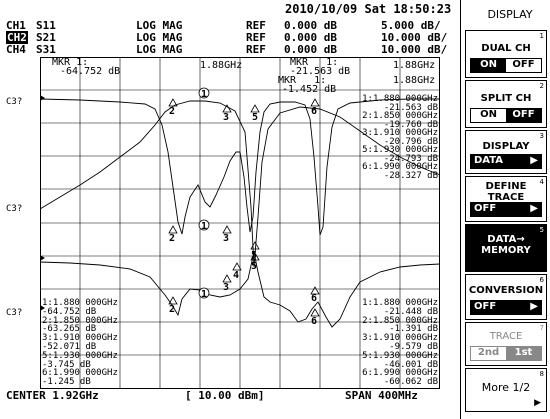 Image resolution: width=550 pixels, height=419 pixels. What do you see at coordinates (541, 328) in the screenshot?
I see `softkey-number: 7` at bounding box center [541, 328].